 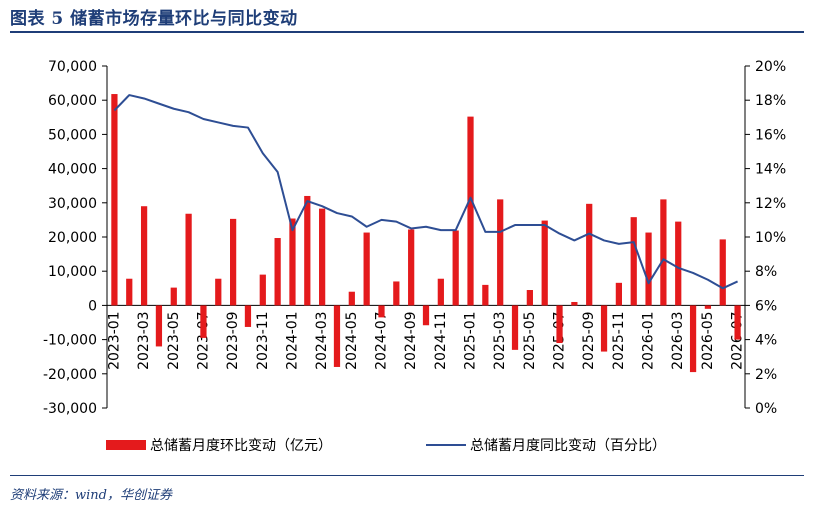 What do you see at coordinates (530, 340) in the screenshot?
I see `x-tick-label: 2025-05` at bounding box center [530, 340].